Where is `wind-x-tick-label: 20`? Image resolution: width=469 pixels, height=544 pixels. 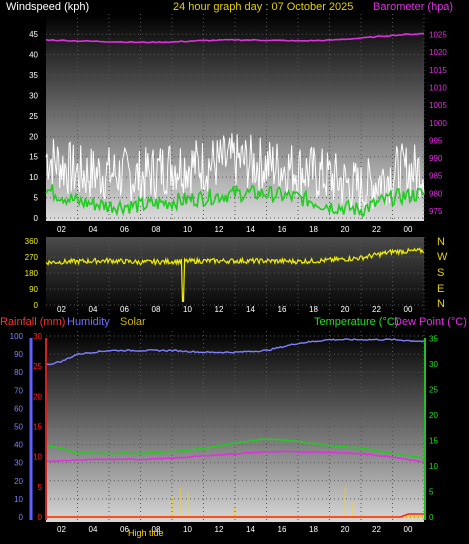
wind-x-tick-label: 20 is located at coordinates (345, 229).